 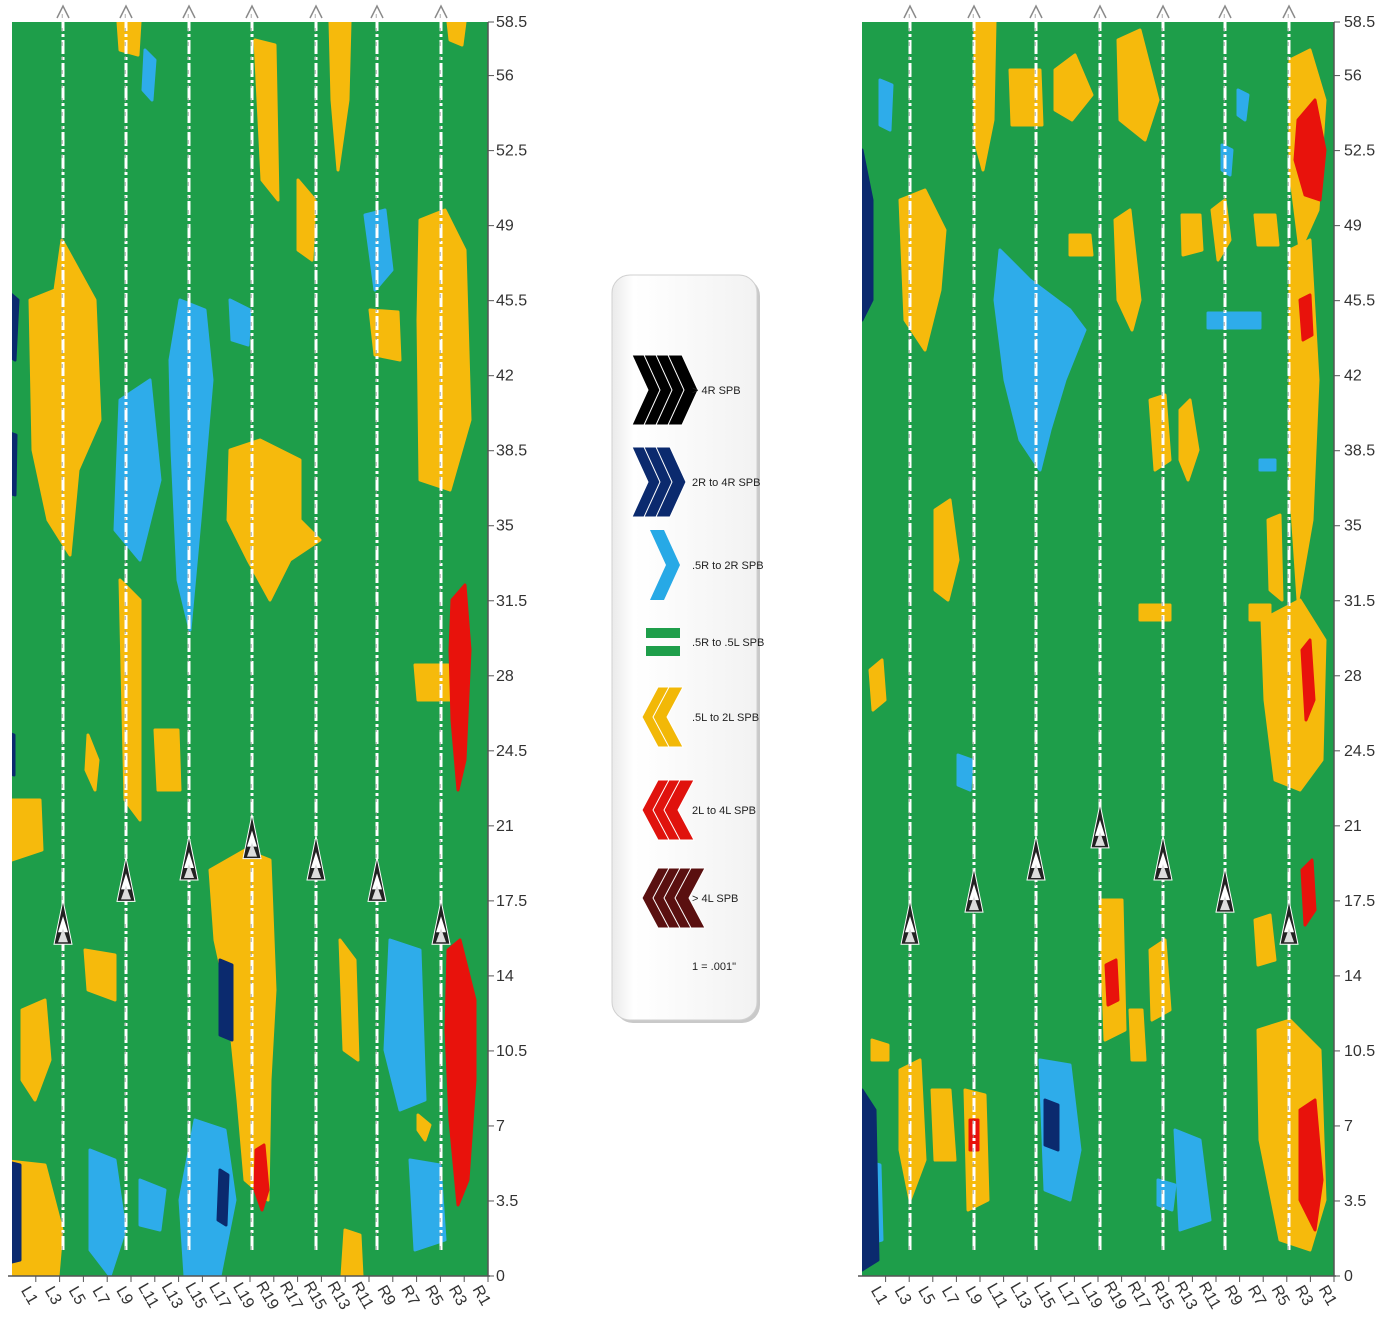 I want to click on y-tick-label: 7, so click(x=1348, y=1126).